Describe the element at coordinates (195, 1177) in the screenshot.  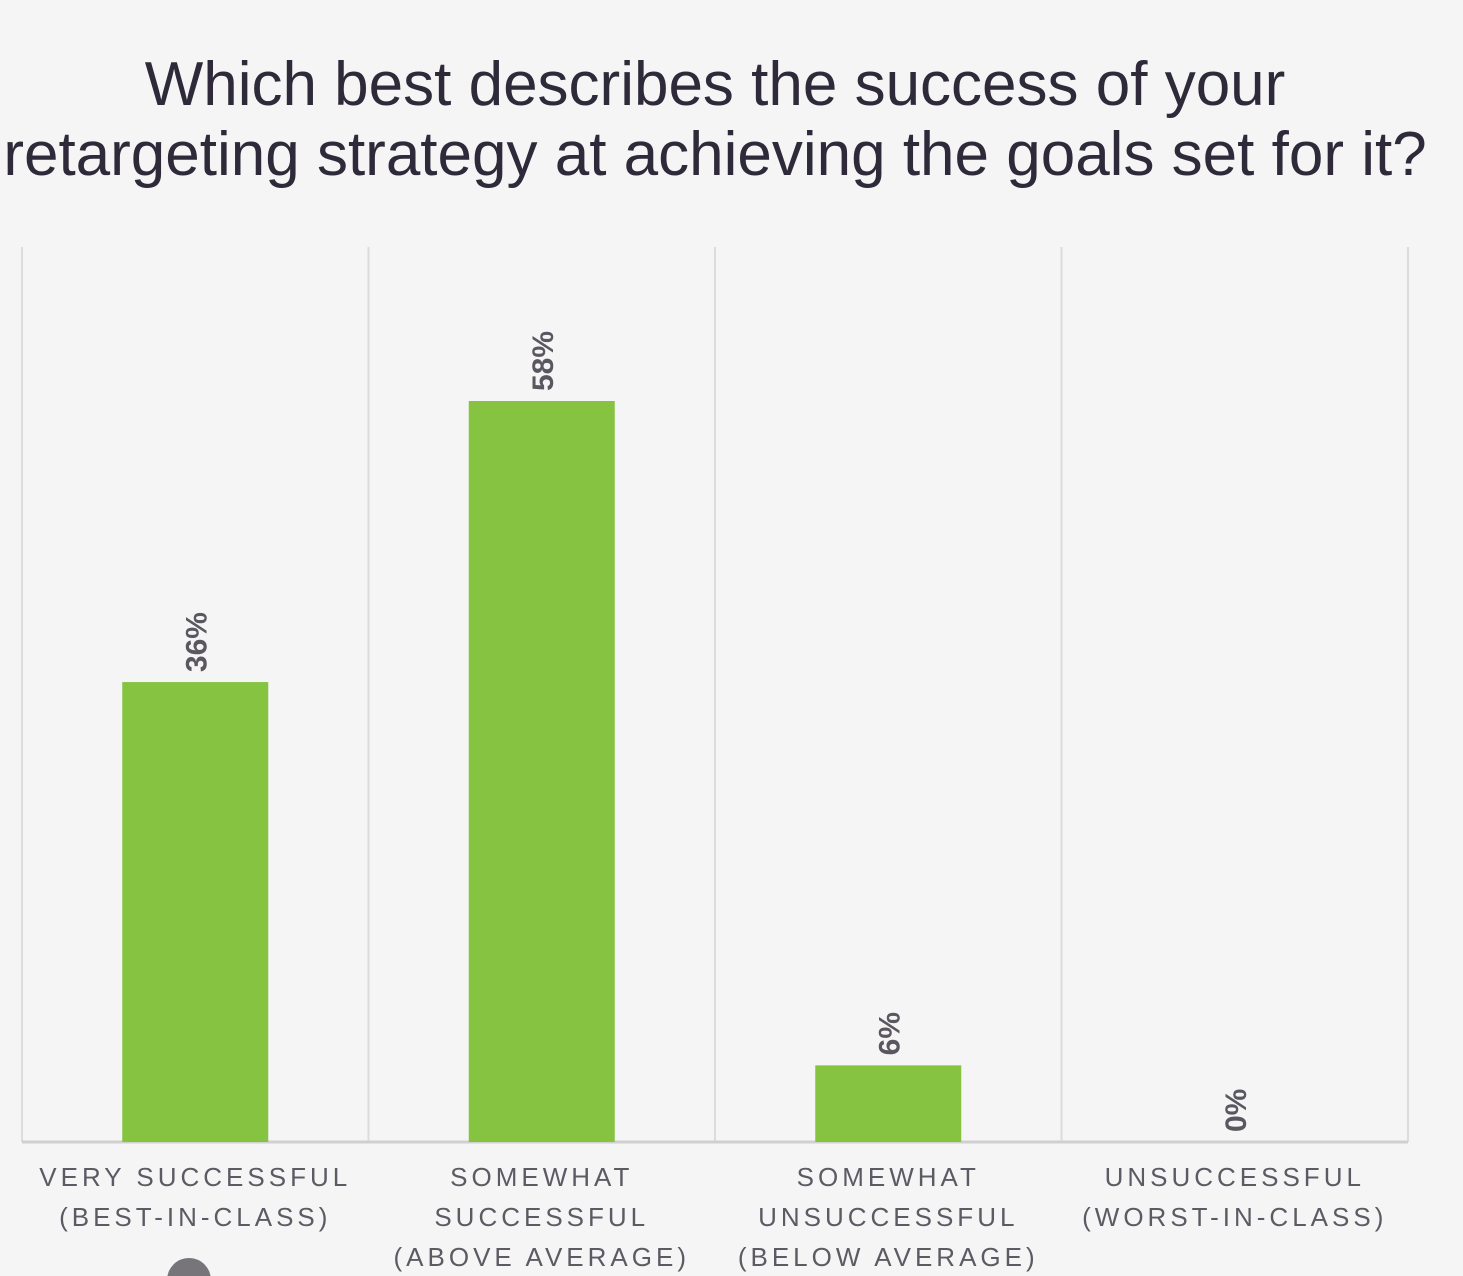
I see `category-label: VERY SUCCESSFUL` at that location.